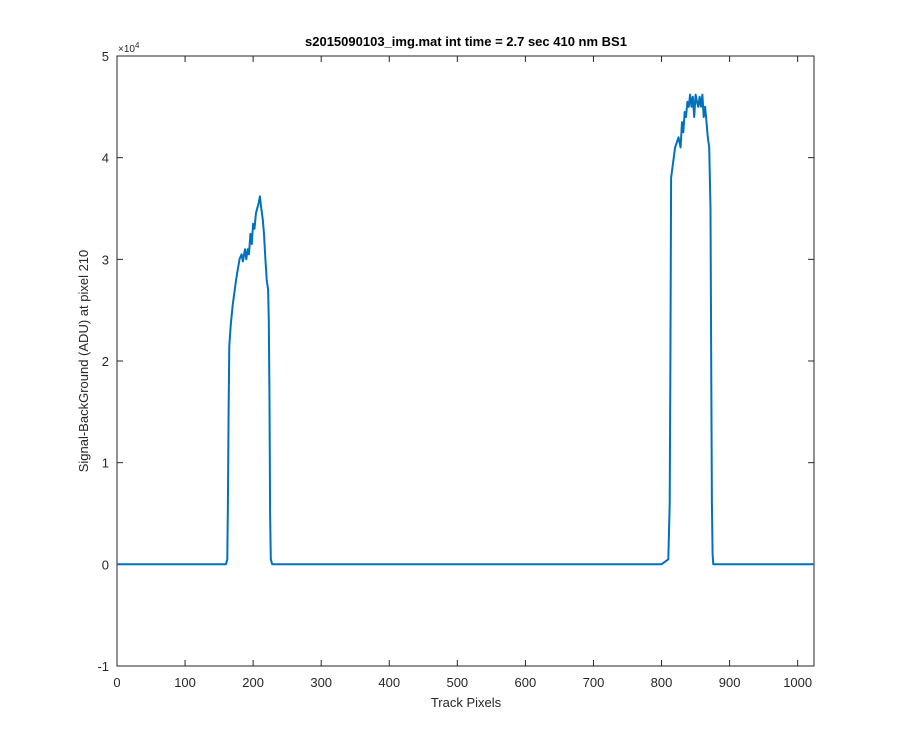 The width and height of the screenshot is (900, 750). What do you see at coordinates (105, 158) in the screenshot?
I see `y-tick-label: 4` at bounding box center [105, 158].